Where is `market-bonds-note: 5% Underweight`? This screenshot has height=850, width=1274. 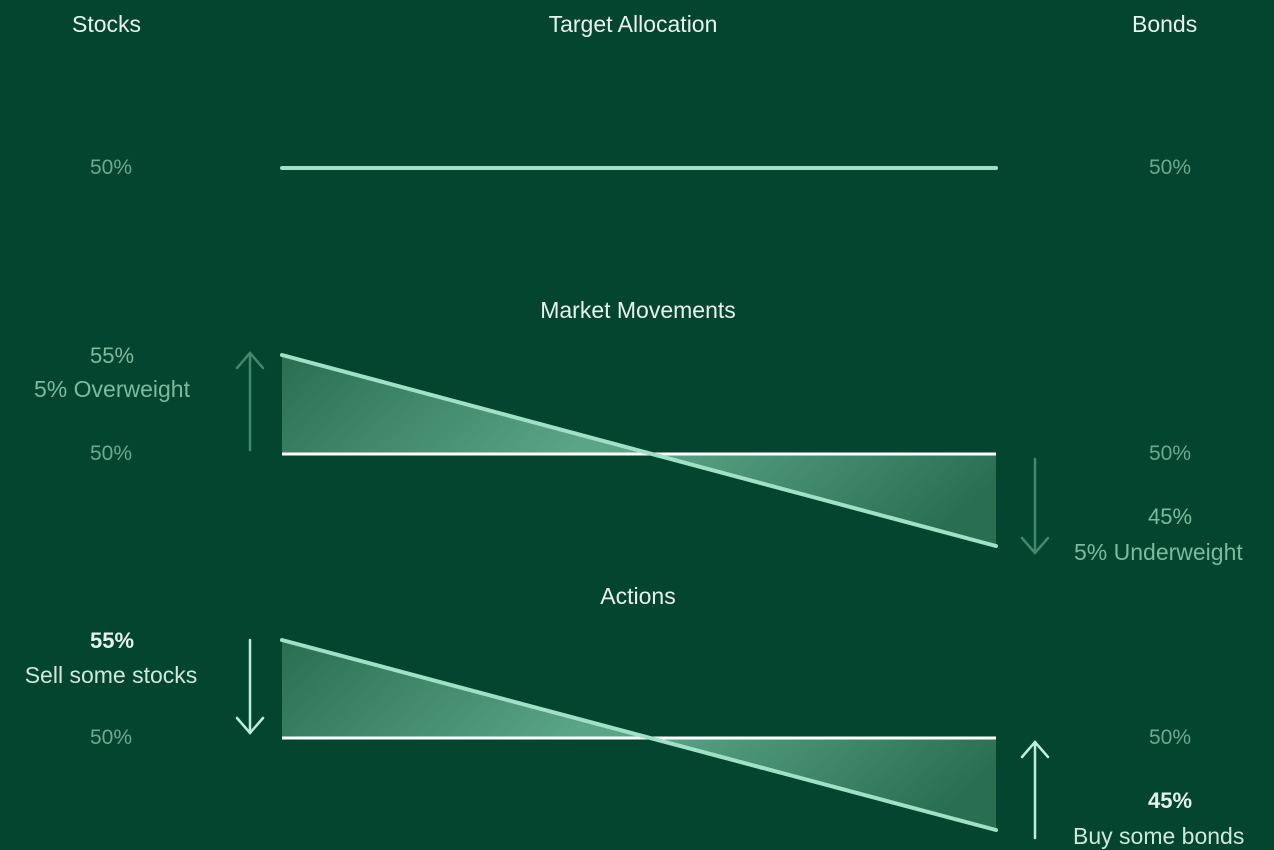 market-bonds-note: 5% Underweight is located at coordinates (1158, 552).